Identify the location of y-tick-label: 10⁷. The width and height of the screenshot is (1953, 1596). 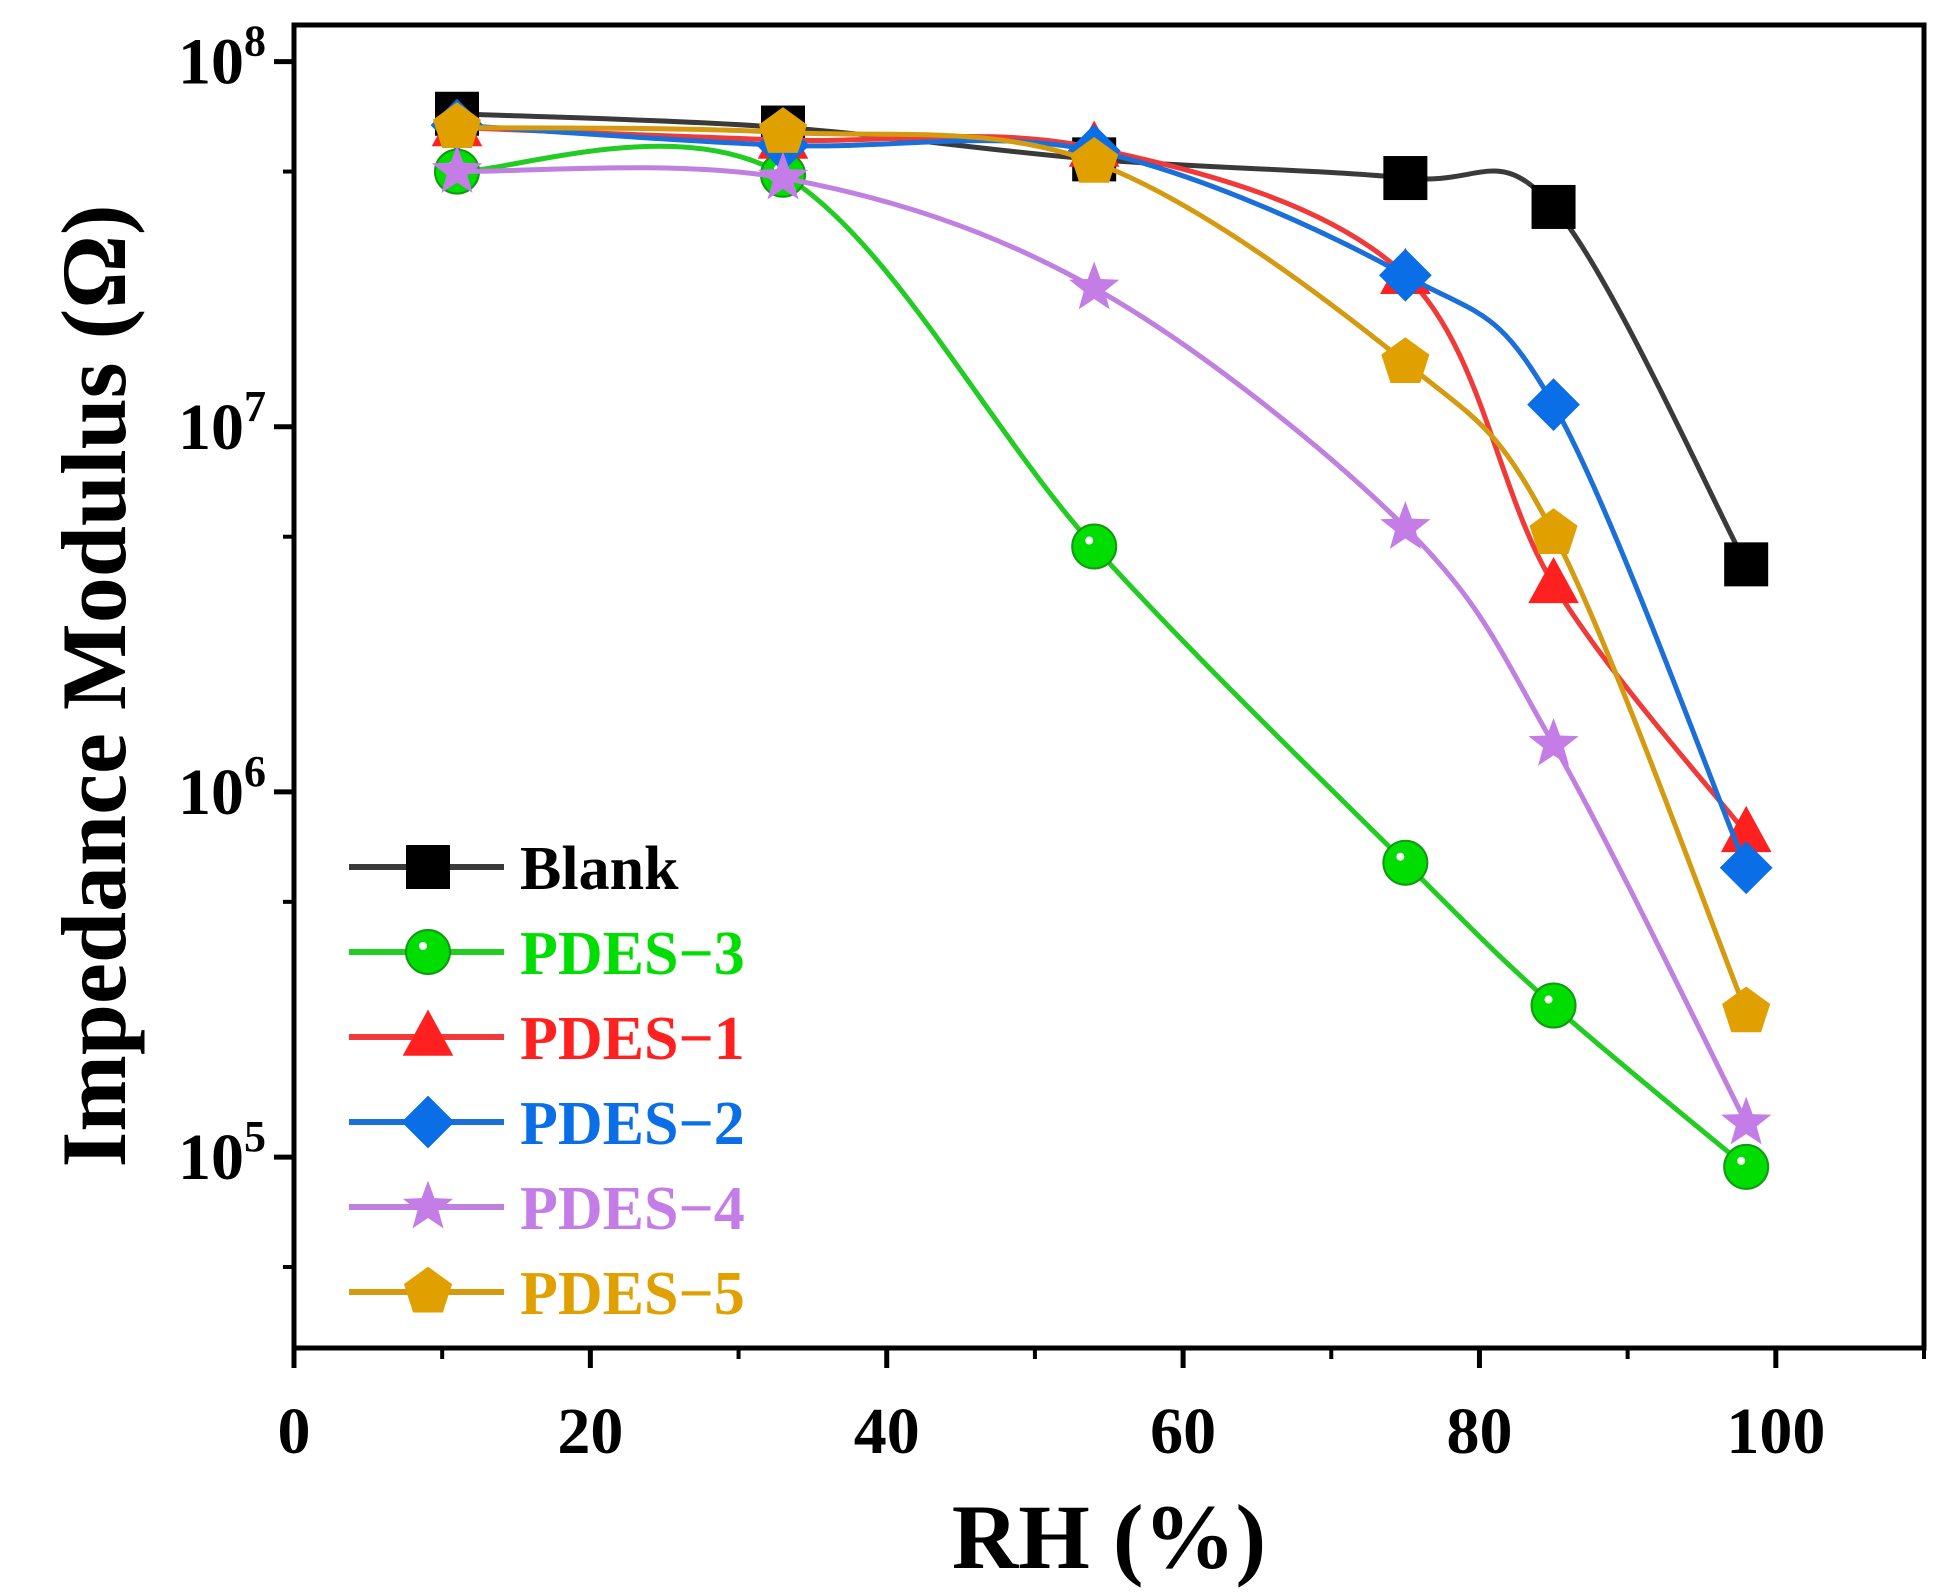
(222, 423).